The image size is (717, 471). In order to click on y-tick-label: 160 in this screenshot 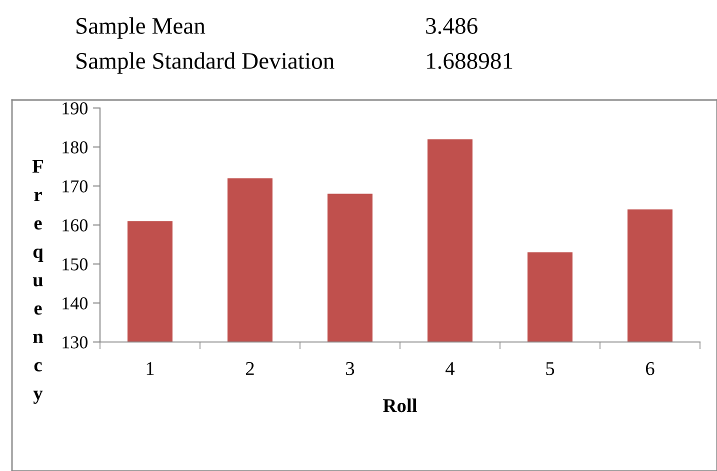, I will do `click(75, 225)`.